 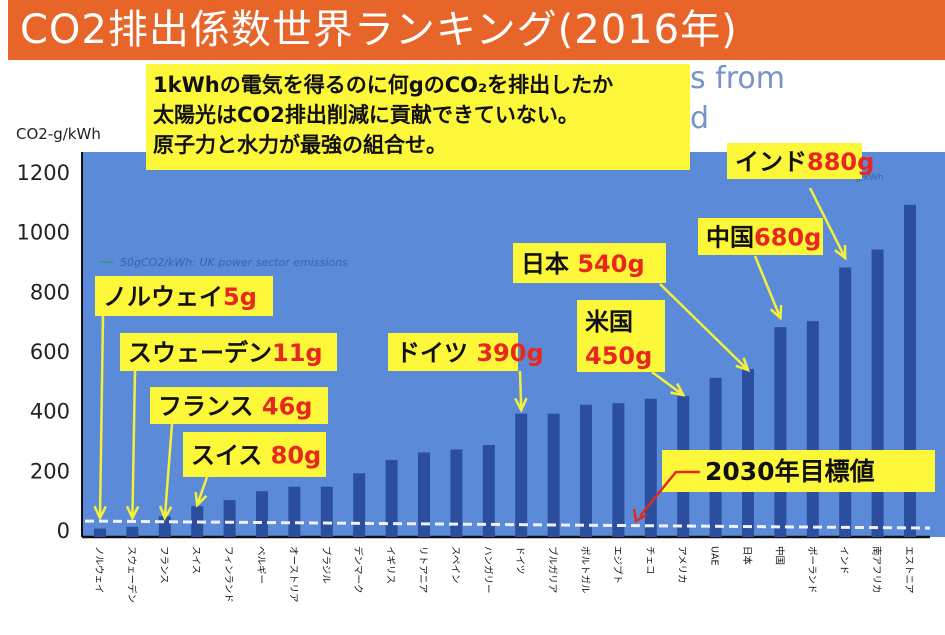 I want to click on callout-value: 680g, so click(x=787, y=238).